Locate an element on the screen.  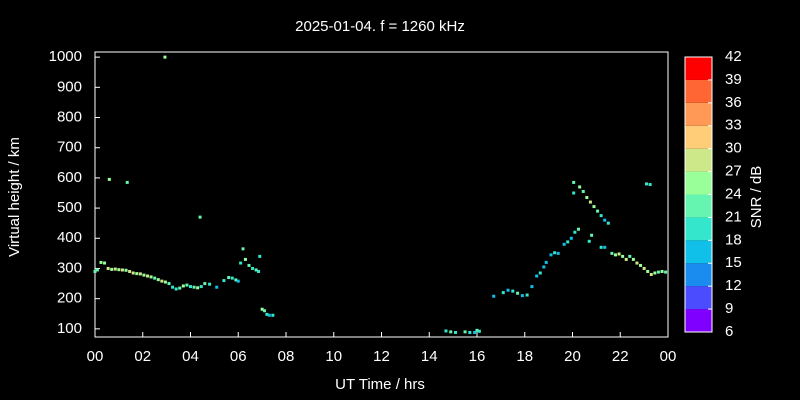
colorbar-tick-label: 9 is located at coordinates (729, 308).